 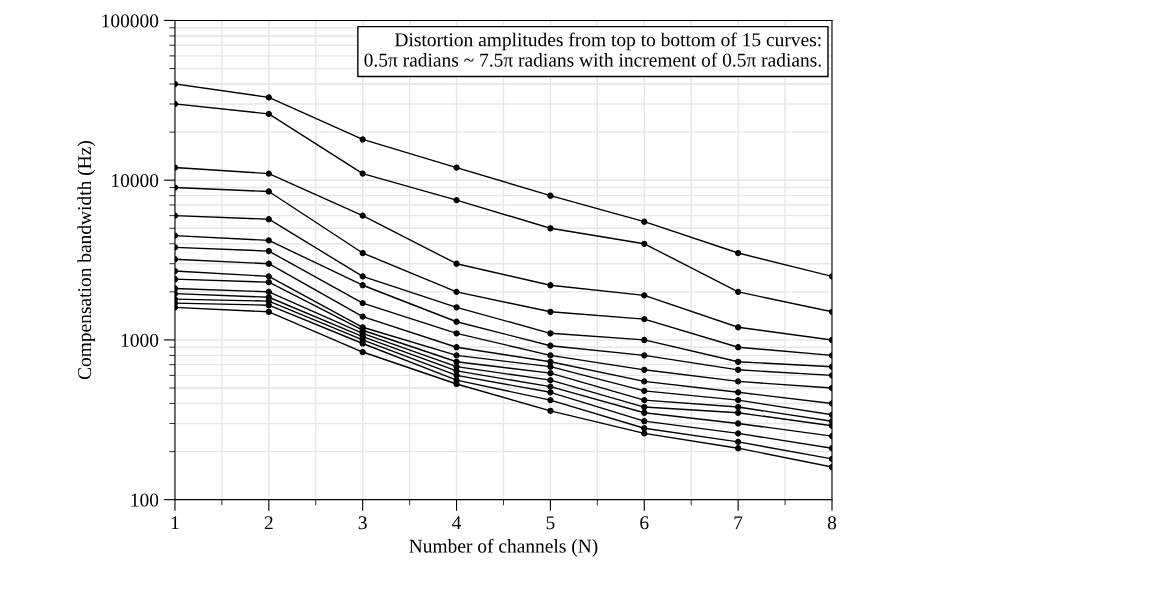 What do you see at coordinates (175, 523) in the screenshot?
I see `x-tick-label: 1` at bounding box center [175, 523].